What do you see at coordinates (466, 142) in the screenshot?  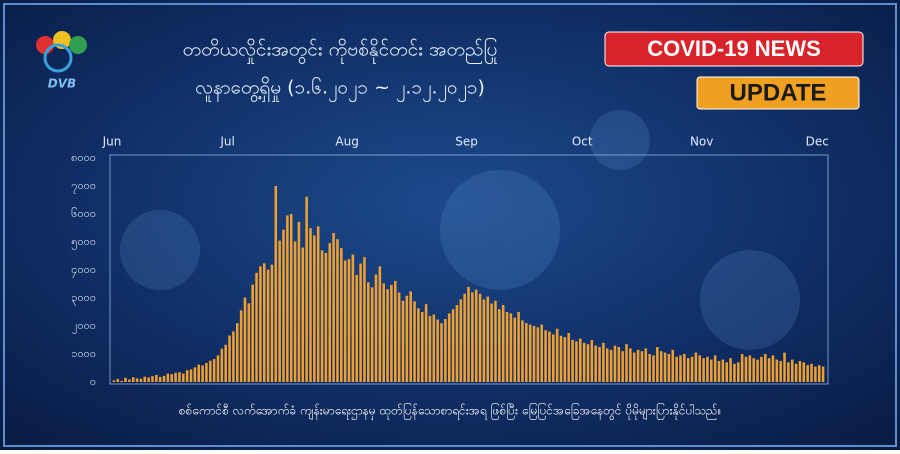 I see `x-tick-label: Sep` at bounding box center [466, 142].